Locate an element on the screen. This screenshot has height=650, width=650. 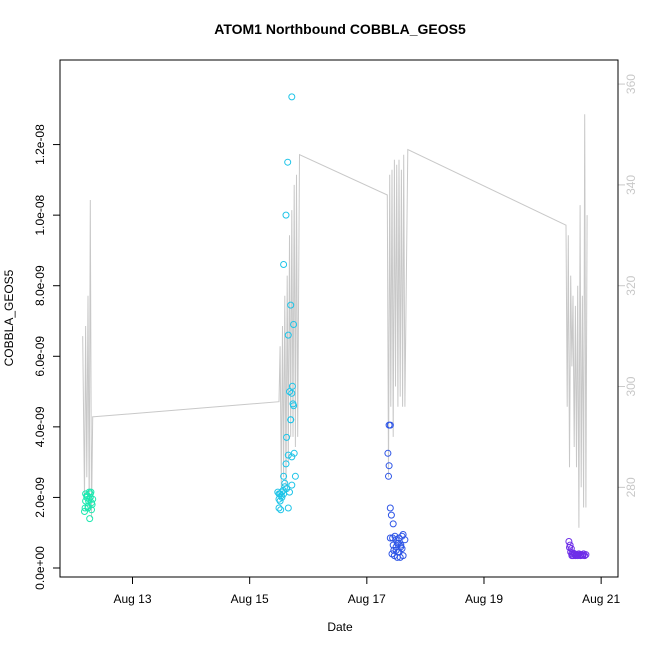
y-tick-label: 0.0e+00 is located at coordinates (40, 568).